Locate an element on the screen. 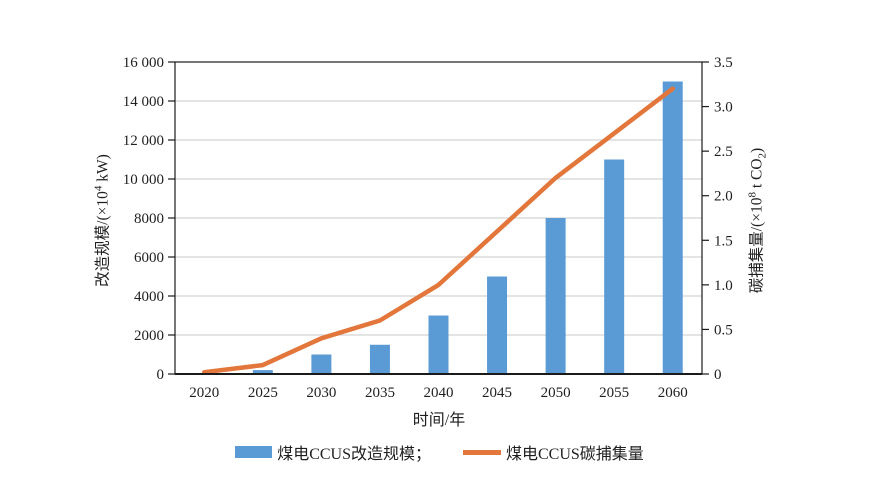 The height and width of the screenshot is (501, 879). right-axis-title-sup: 8 is located at coordinates (752, 195).